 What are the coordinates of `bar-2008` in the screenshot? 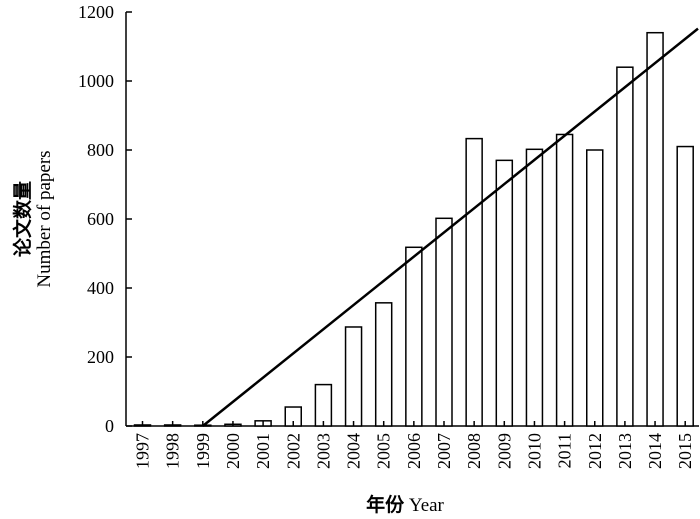 It's located at (474, 282).